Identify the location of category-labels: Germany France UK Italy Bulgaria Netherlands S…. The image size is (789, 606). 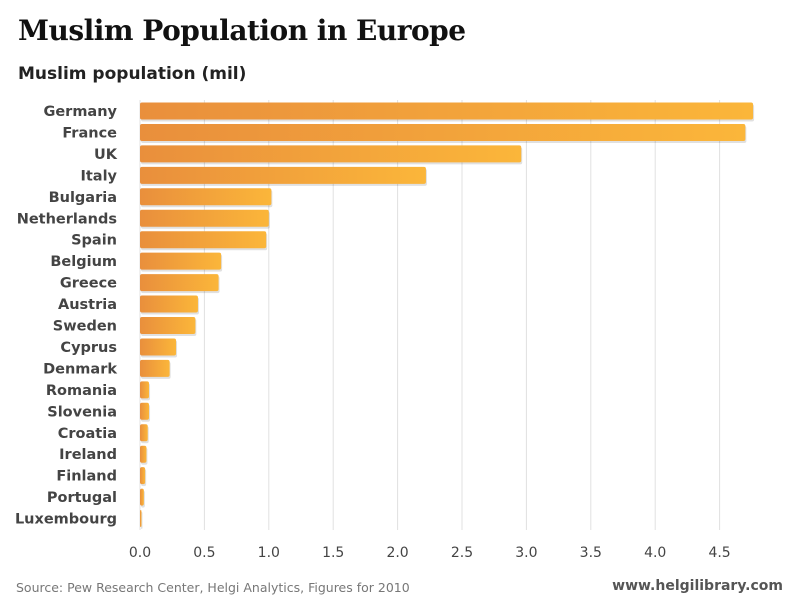
(66, 316).